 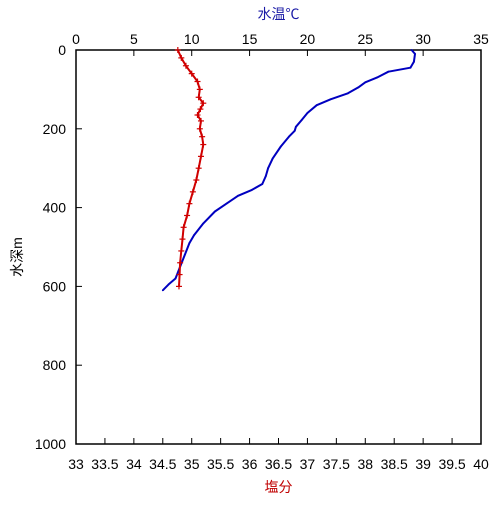 What do you see at coordinates (481, 39) in the screenshot?
I see `top-tick-label: 35` at bounding box center [481, 39].